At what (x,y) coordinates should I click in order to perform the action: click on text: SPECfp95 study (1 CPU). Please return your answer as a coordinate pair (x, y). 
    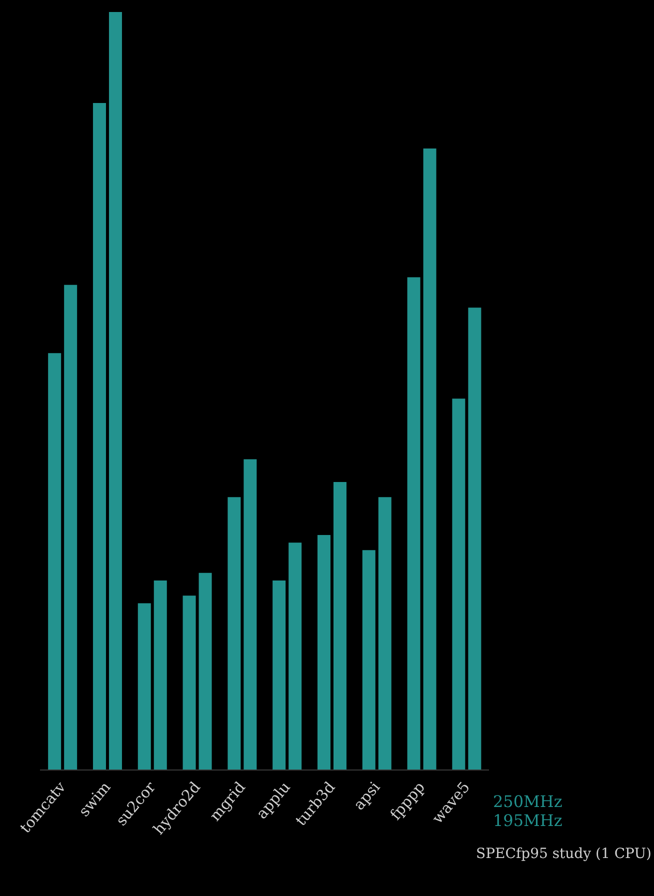
    Looking at the image, I should click on (564, 854).